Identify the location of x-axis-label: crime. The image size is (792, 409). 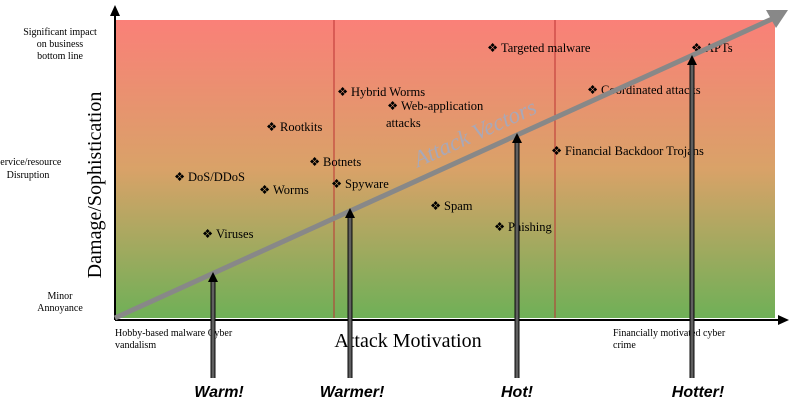
(624, 345).